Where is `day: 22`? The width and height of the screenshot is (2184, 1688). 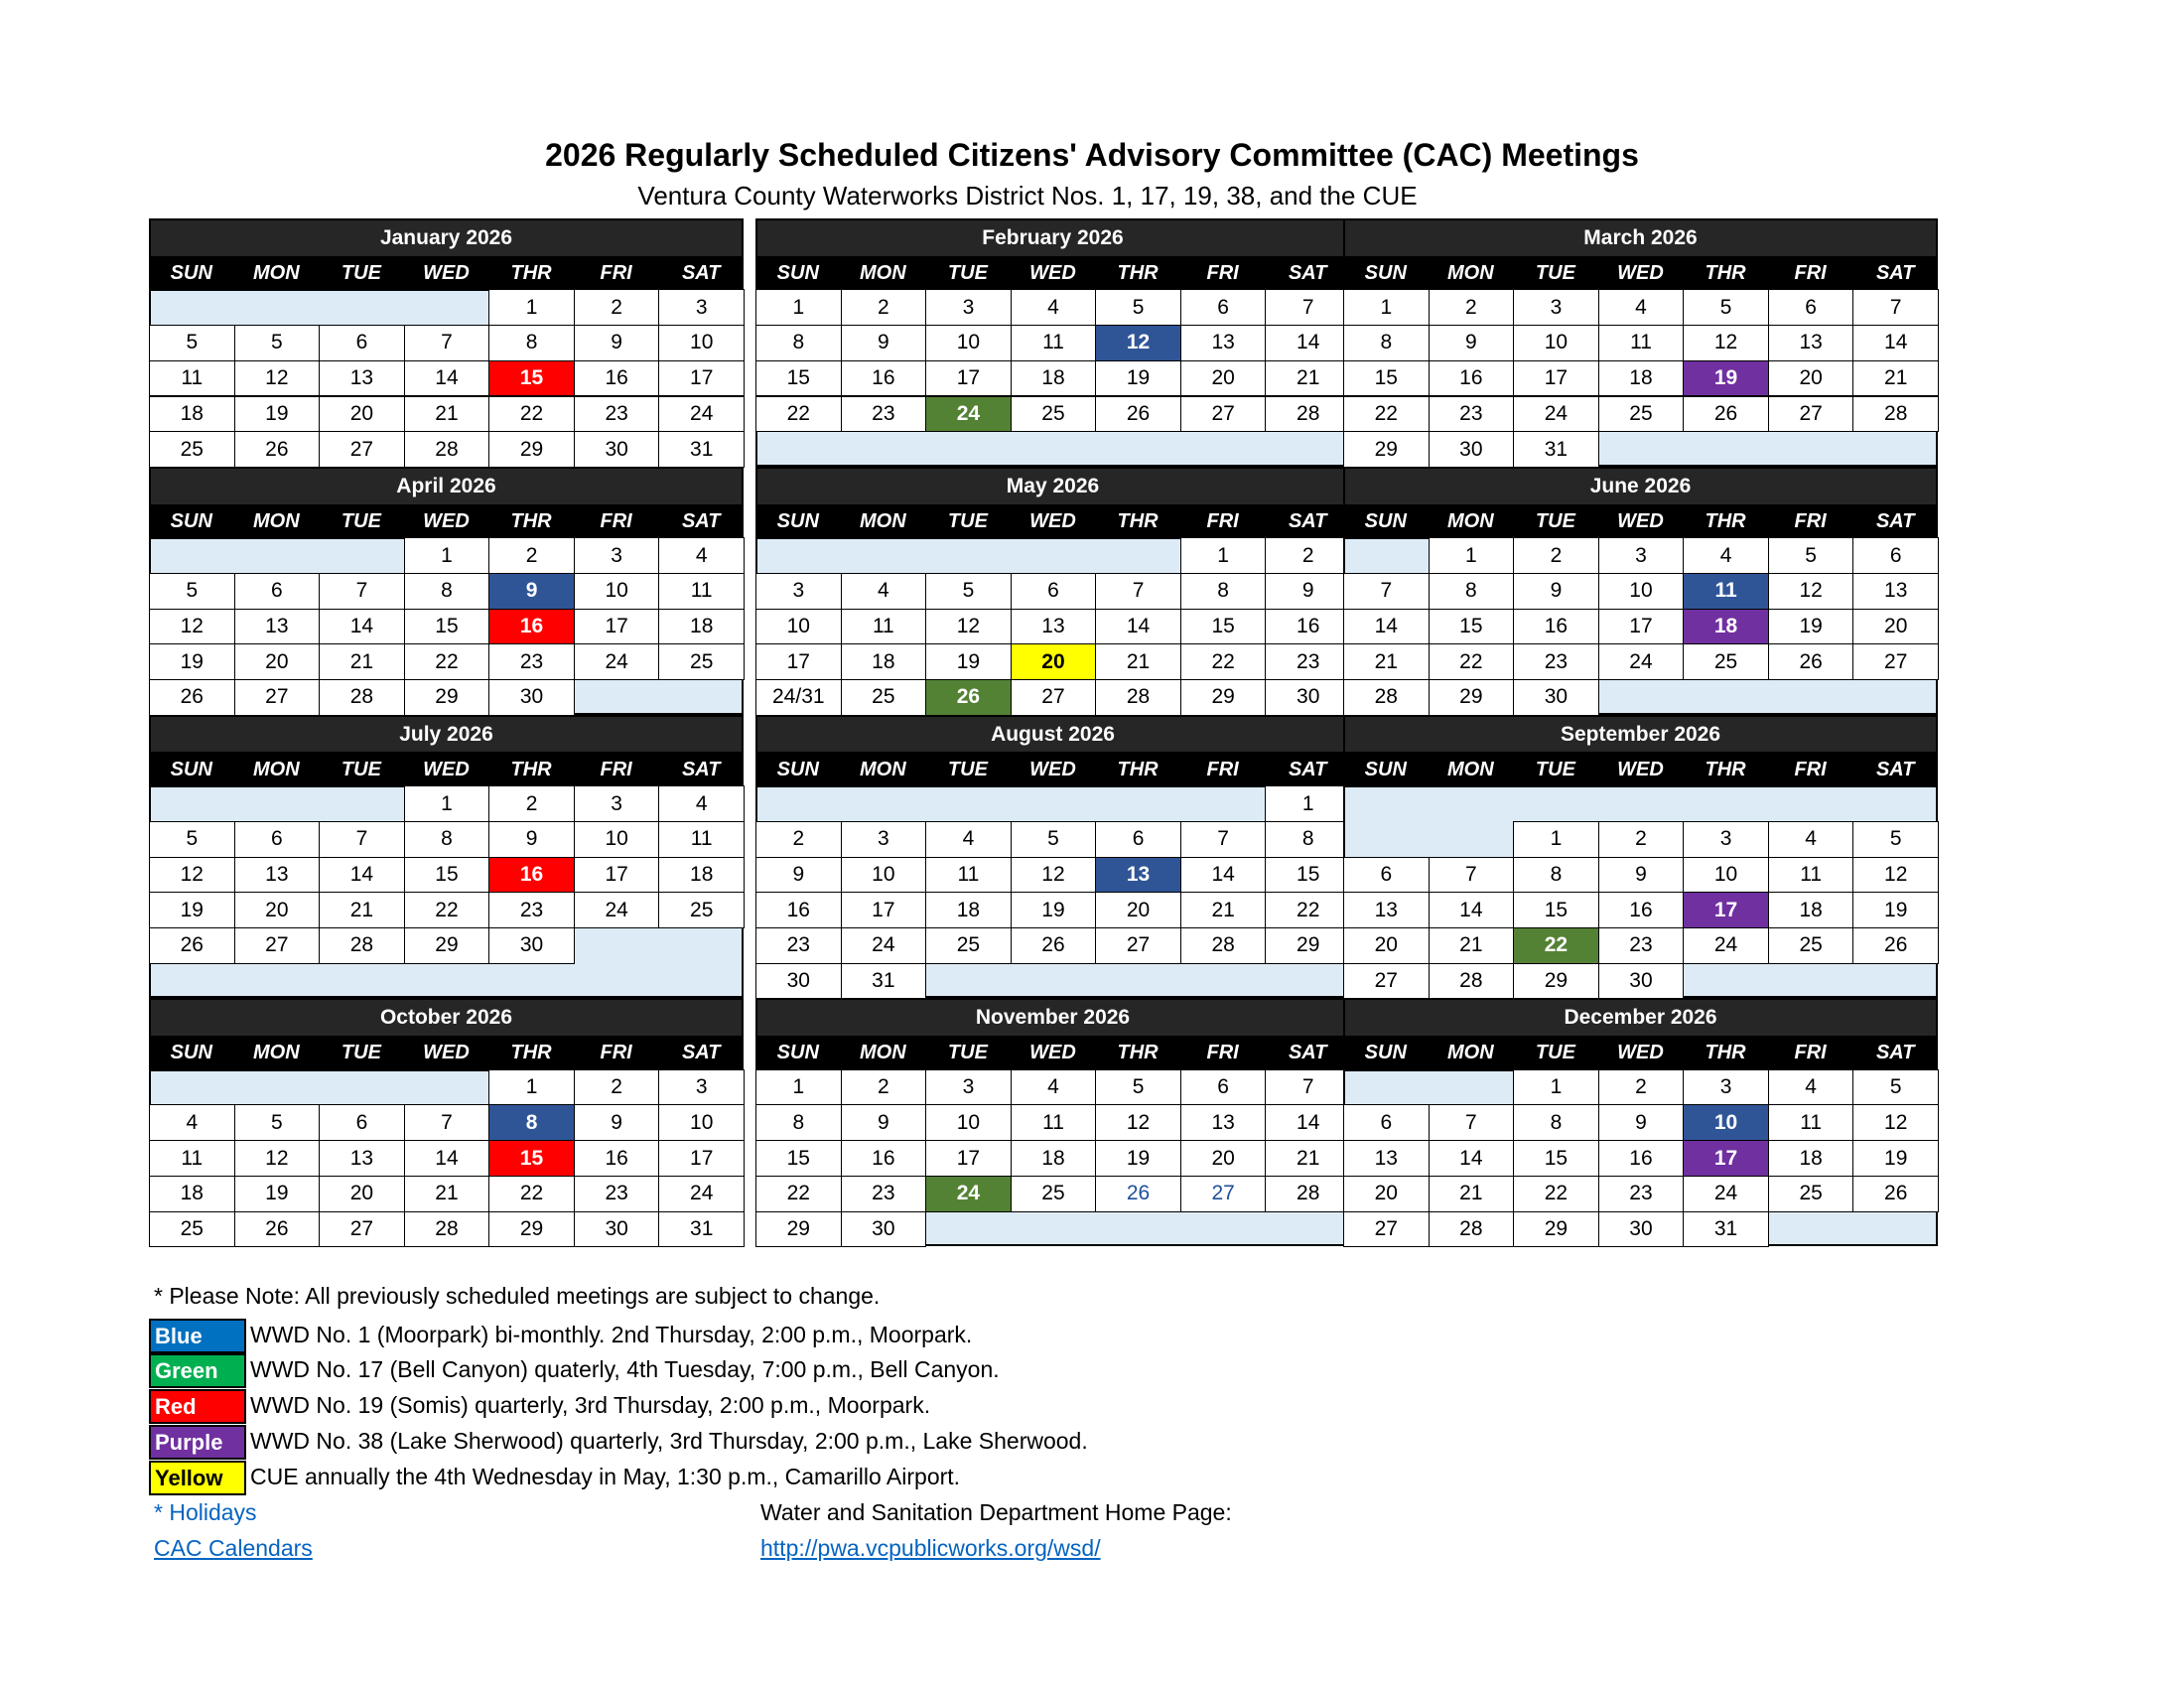 day: 22 is located at coordinates (446, 662).